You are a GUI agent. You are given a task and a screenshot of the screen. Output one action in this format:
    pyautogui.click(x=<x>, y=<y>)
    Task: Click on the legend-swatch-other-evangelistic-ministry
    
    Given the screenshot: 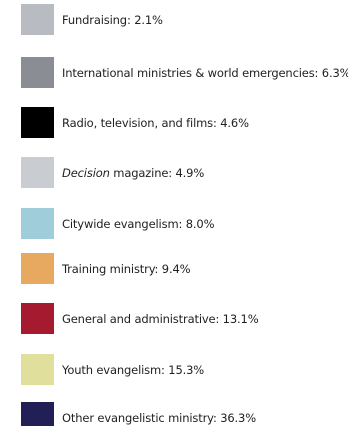 What is the action you would take?
    pyautogui.click(x=37, y=414)
    